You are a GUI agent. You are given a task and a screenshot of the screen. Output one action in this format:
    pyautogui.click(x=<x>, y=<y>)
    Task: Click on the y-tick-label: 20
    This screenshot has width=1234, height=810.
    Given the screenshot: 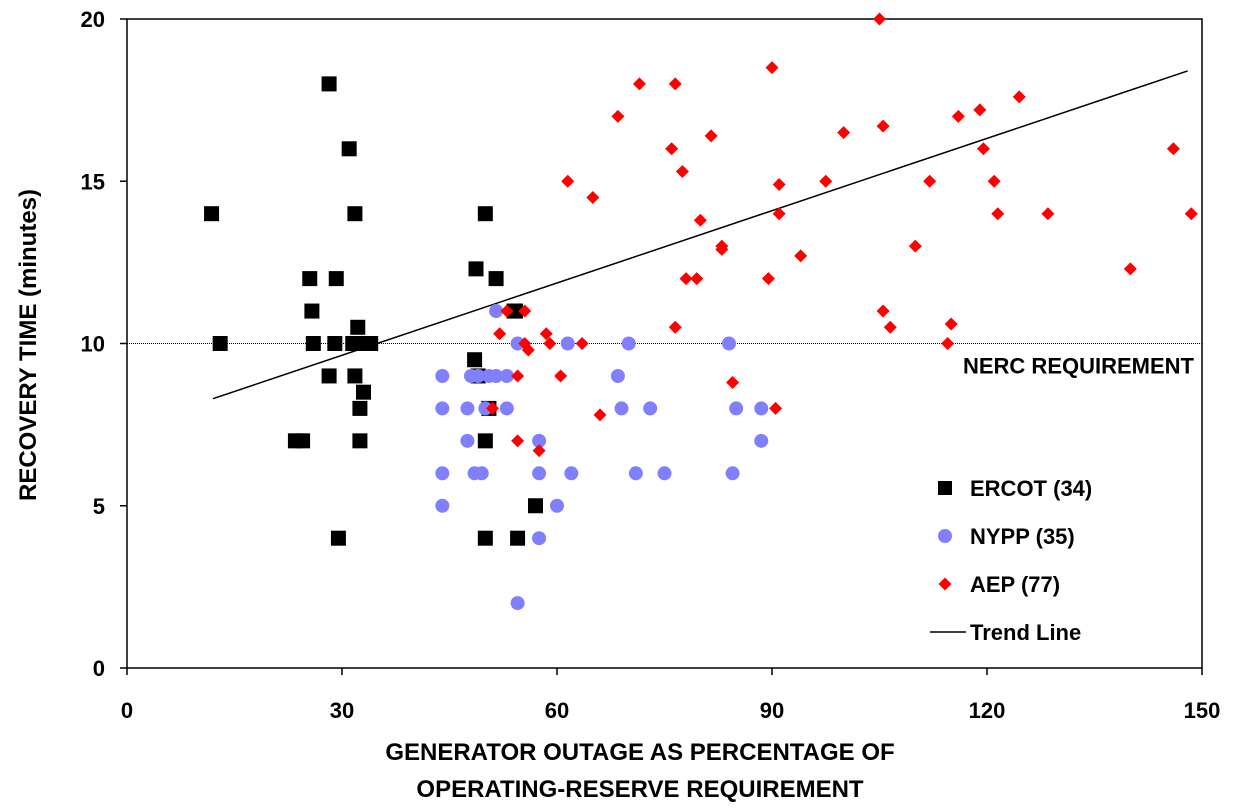 What is the action you would take?
    pyautogui.click(x=93, y=19)
    